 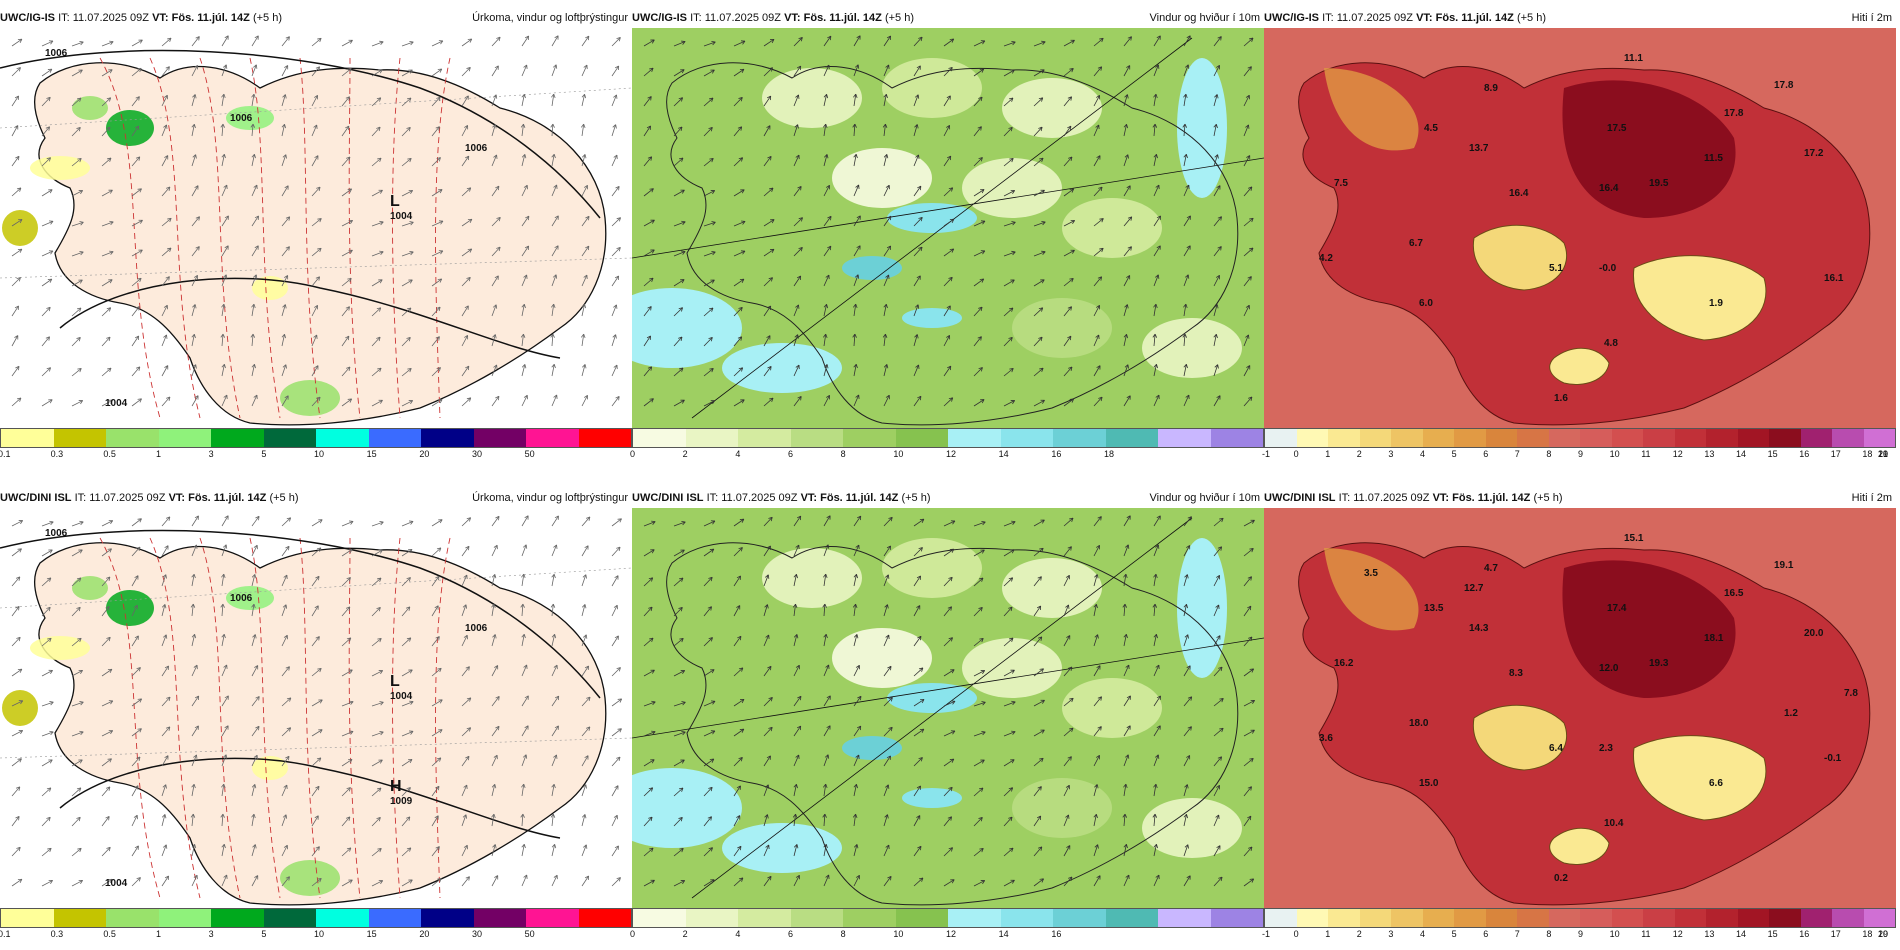 What do you see at coordinates (354, 238) in the screenshot?
I see `temperature-isoline` at bounding box center [354, 238].